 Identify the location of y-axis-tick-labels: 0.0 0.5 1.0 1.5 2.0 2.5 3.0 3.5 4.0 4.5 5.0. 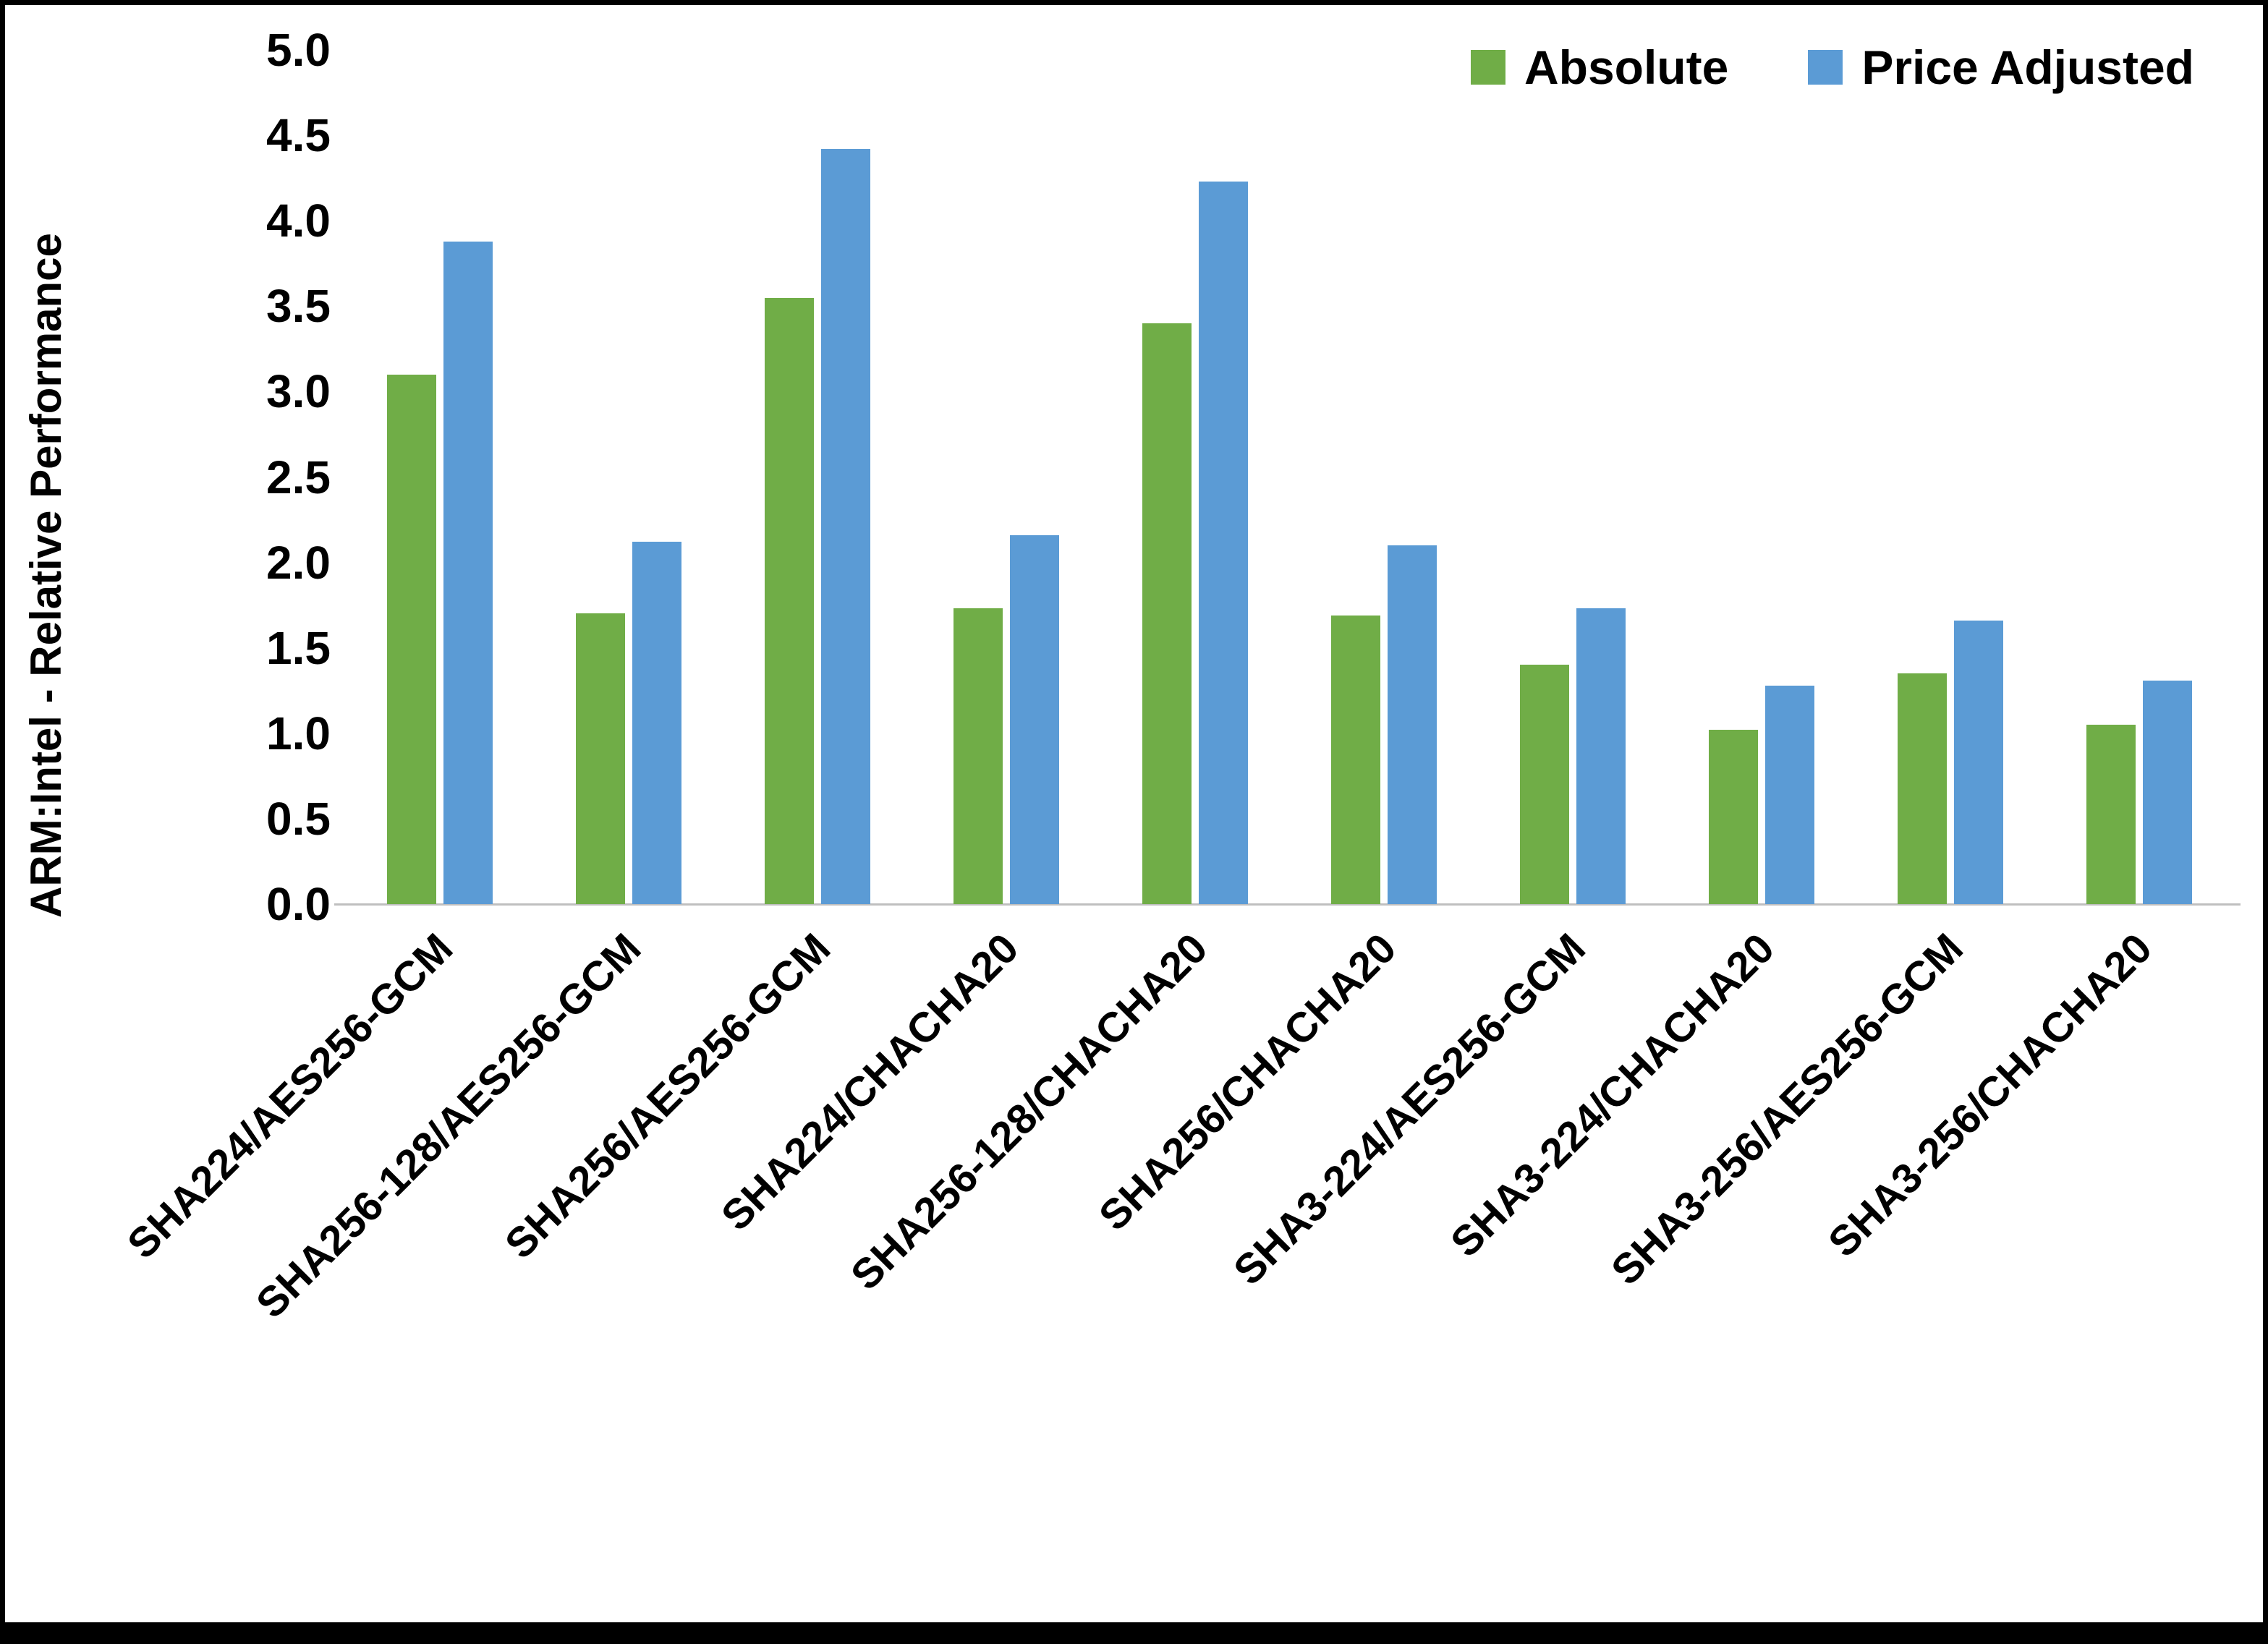
(258, 477).